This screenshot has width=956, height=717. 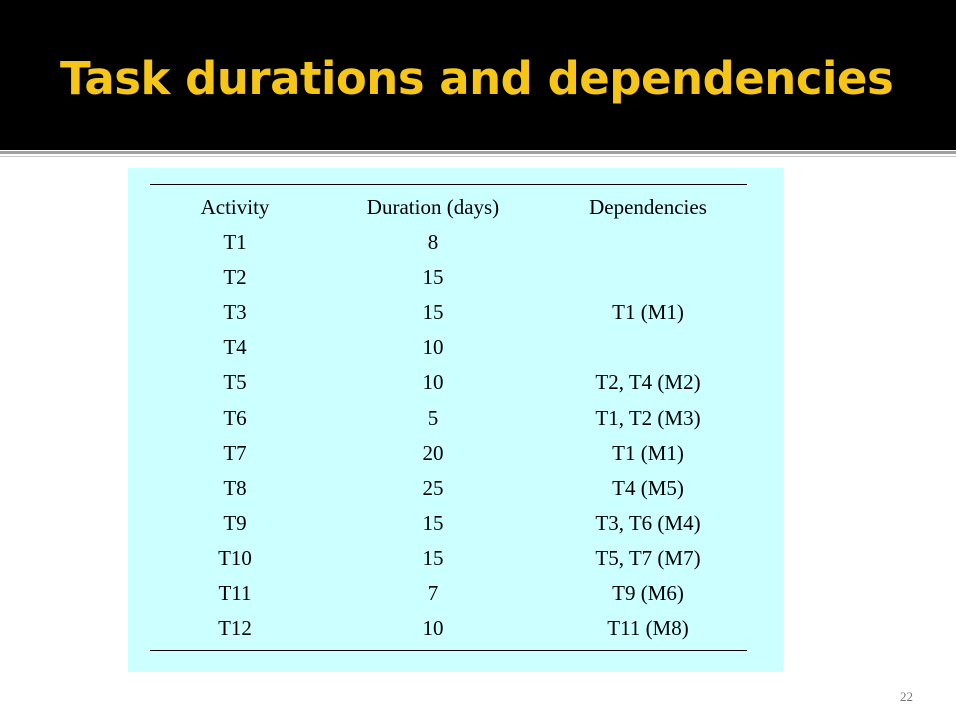 I want to click on page-number: 22, so click(x=906, y=696).